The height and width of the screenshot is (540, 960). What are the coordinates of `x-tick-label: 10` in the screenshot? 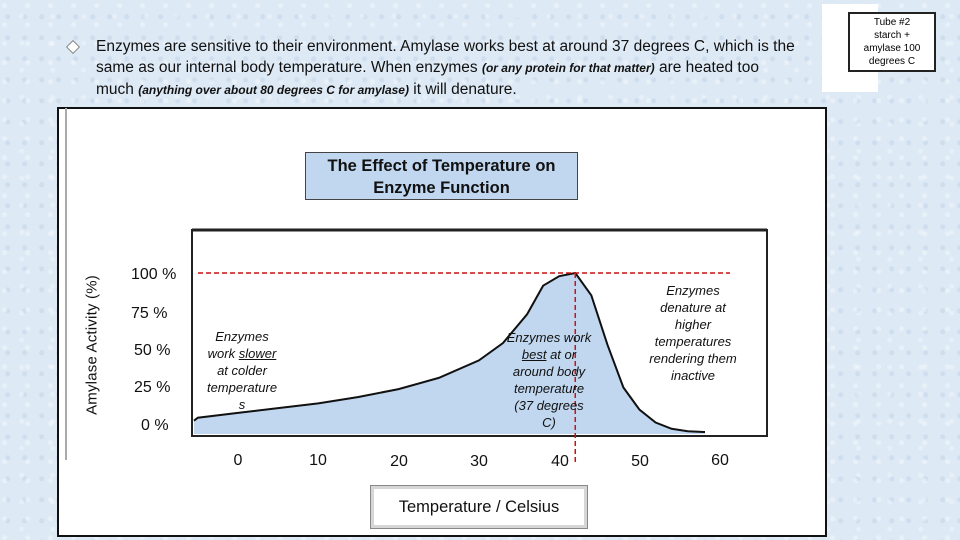 It's located at (318, 460).